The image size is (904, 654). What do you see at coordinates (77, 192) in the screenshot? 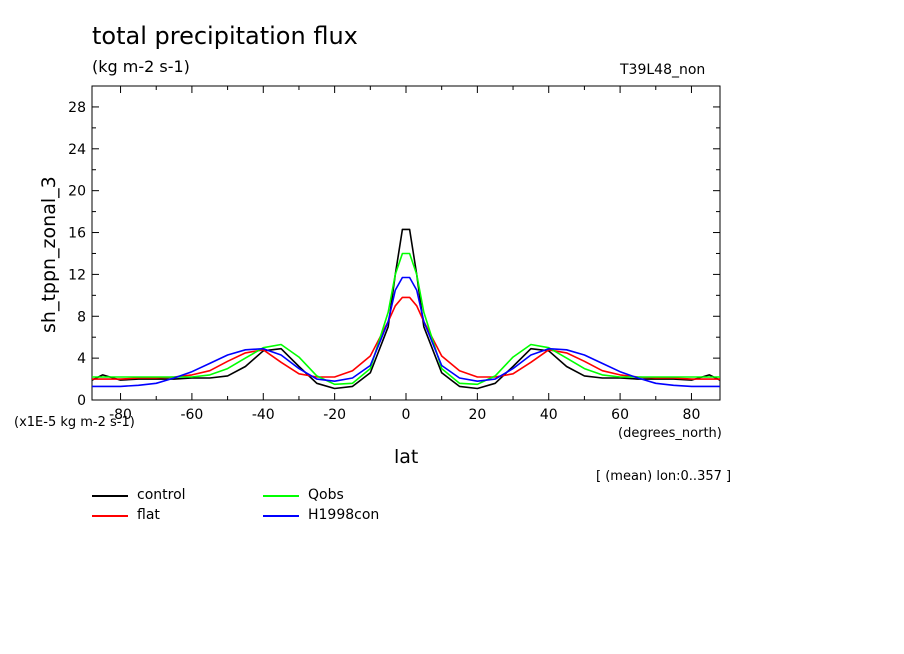
I see `y-tick-label: 20` at bounding box center [77, 192].